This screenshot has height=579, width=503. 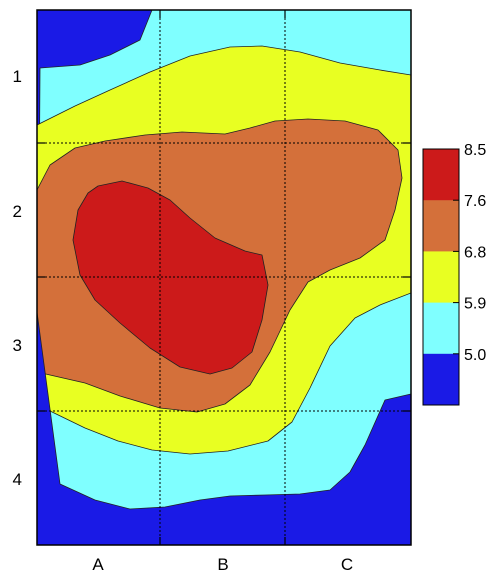 I want to click on y-tick-labels: 1 2 3 4, so click(x=17, y=278).